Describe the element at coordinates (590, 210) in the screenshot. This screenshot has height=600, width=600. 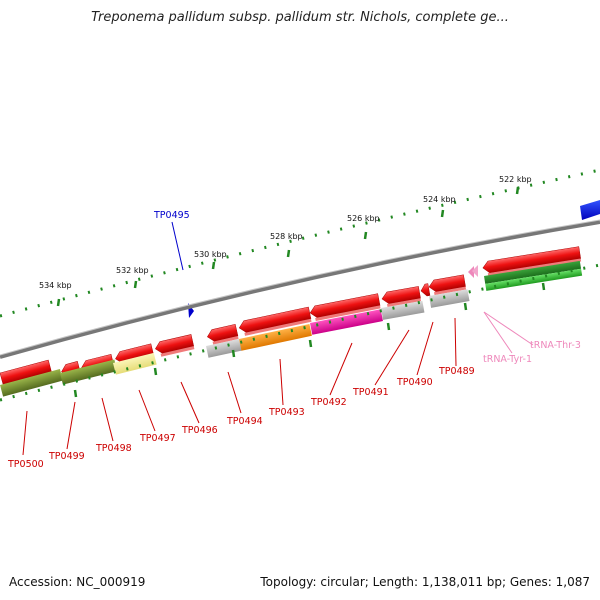
I see `blue-feature-edge` at that location.